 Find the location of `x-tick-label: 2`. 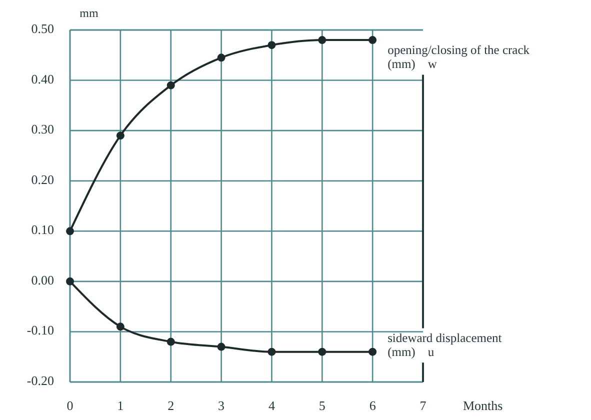

x-tick-label: 2 is located at coordinates (171, 405).